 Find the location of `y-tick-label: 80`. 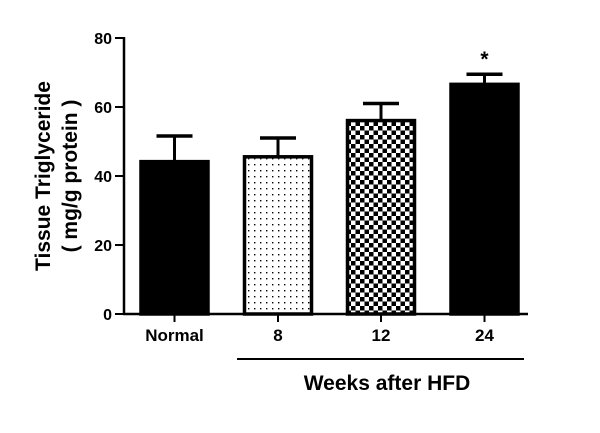

y-tick-label: 80 is located at coordinates (103, 39).